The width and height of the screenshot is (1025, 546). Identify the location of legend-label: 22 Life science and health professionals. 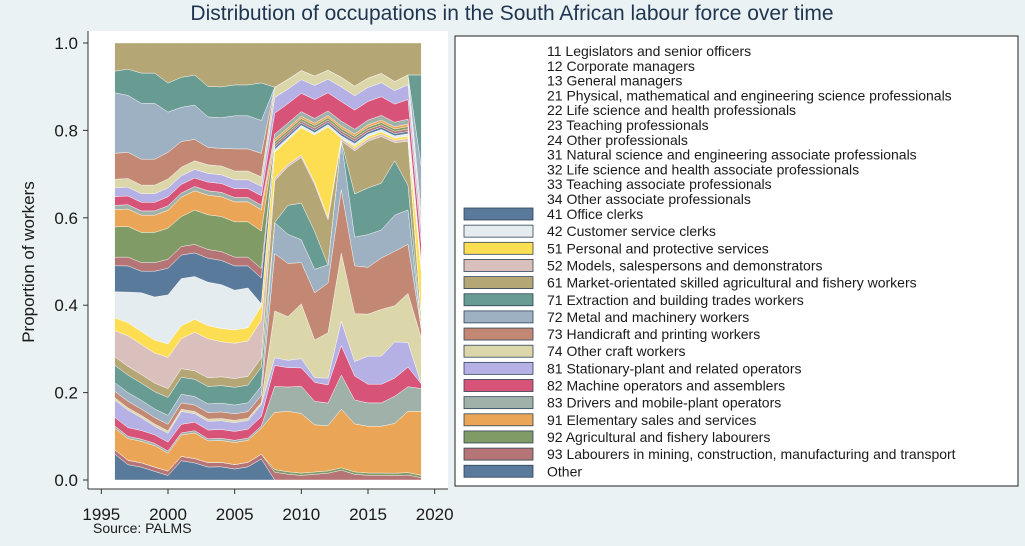
(671, 110).